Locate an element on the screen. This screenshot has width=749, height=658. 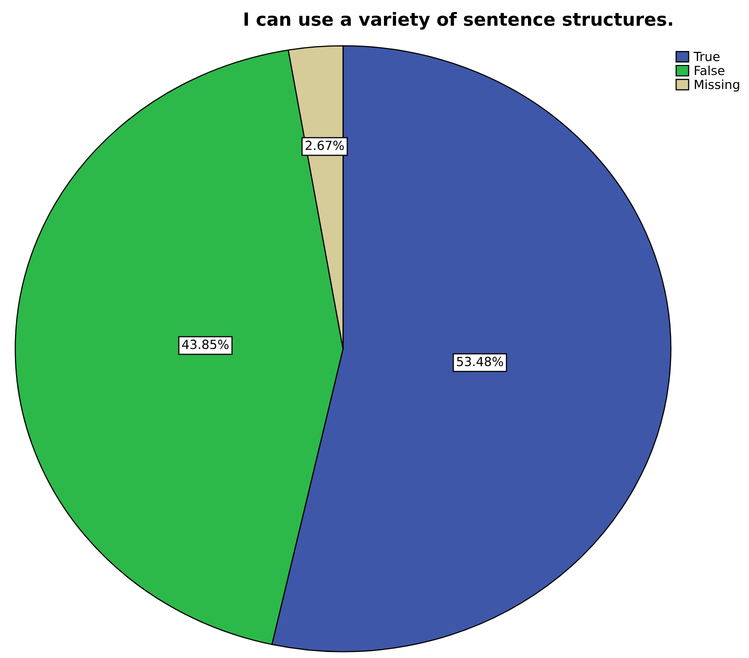
legend-label: False is located at coordinates (709, 70).